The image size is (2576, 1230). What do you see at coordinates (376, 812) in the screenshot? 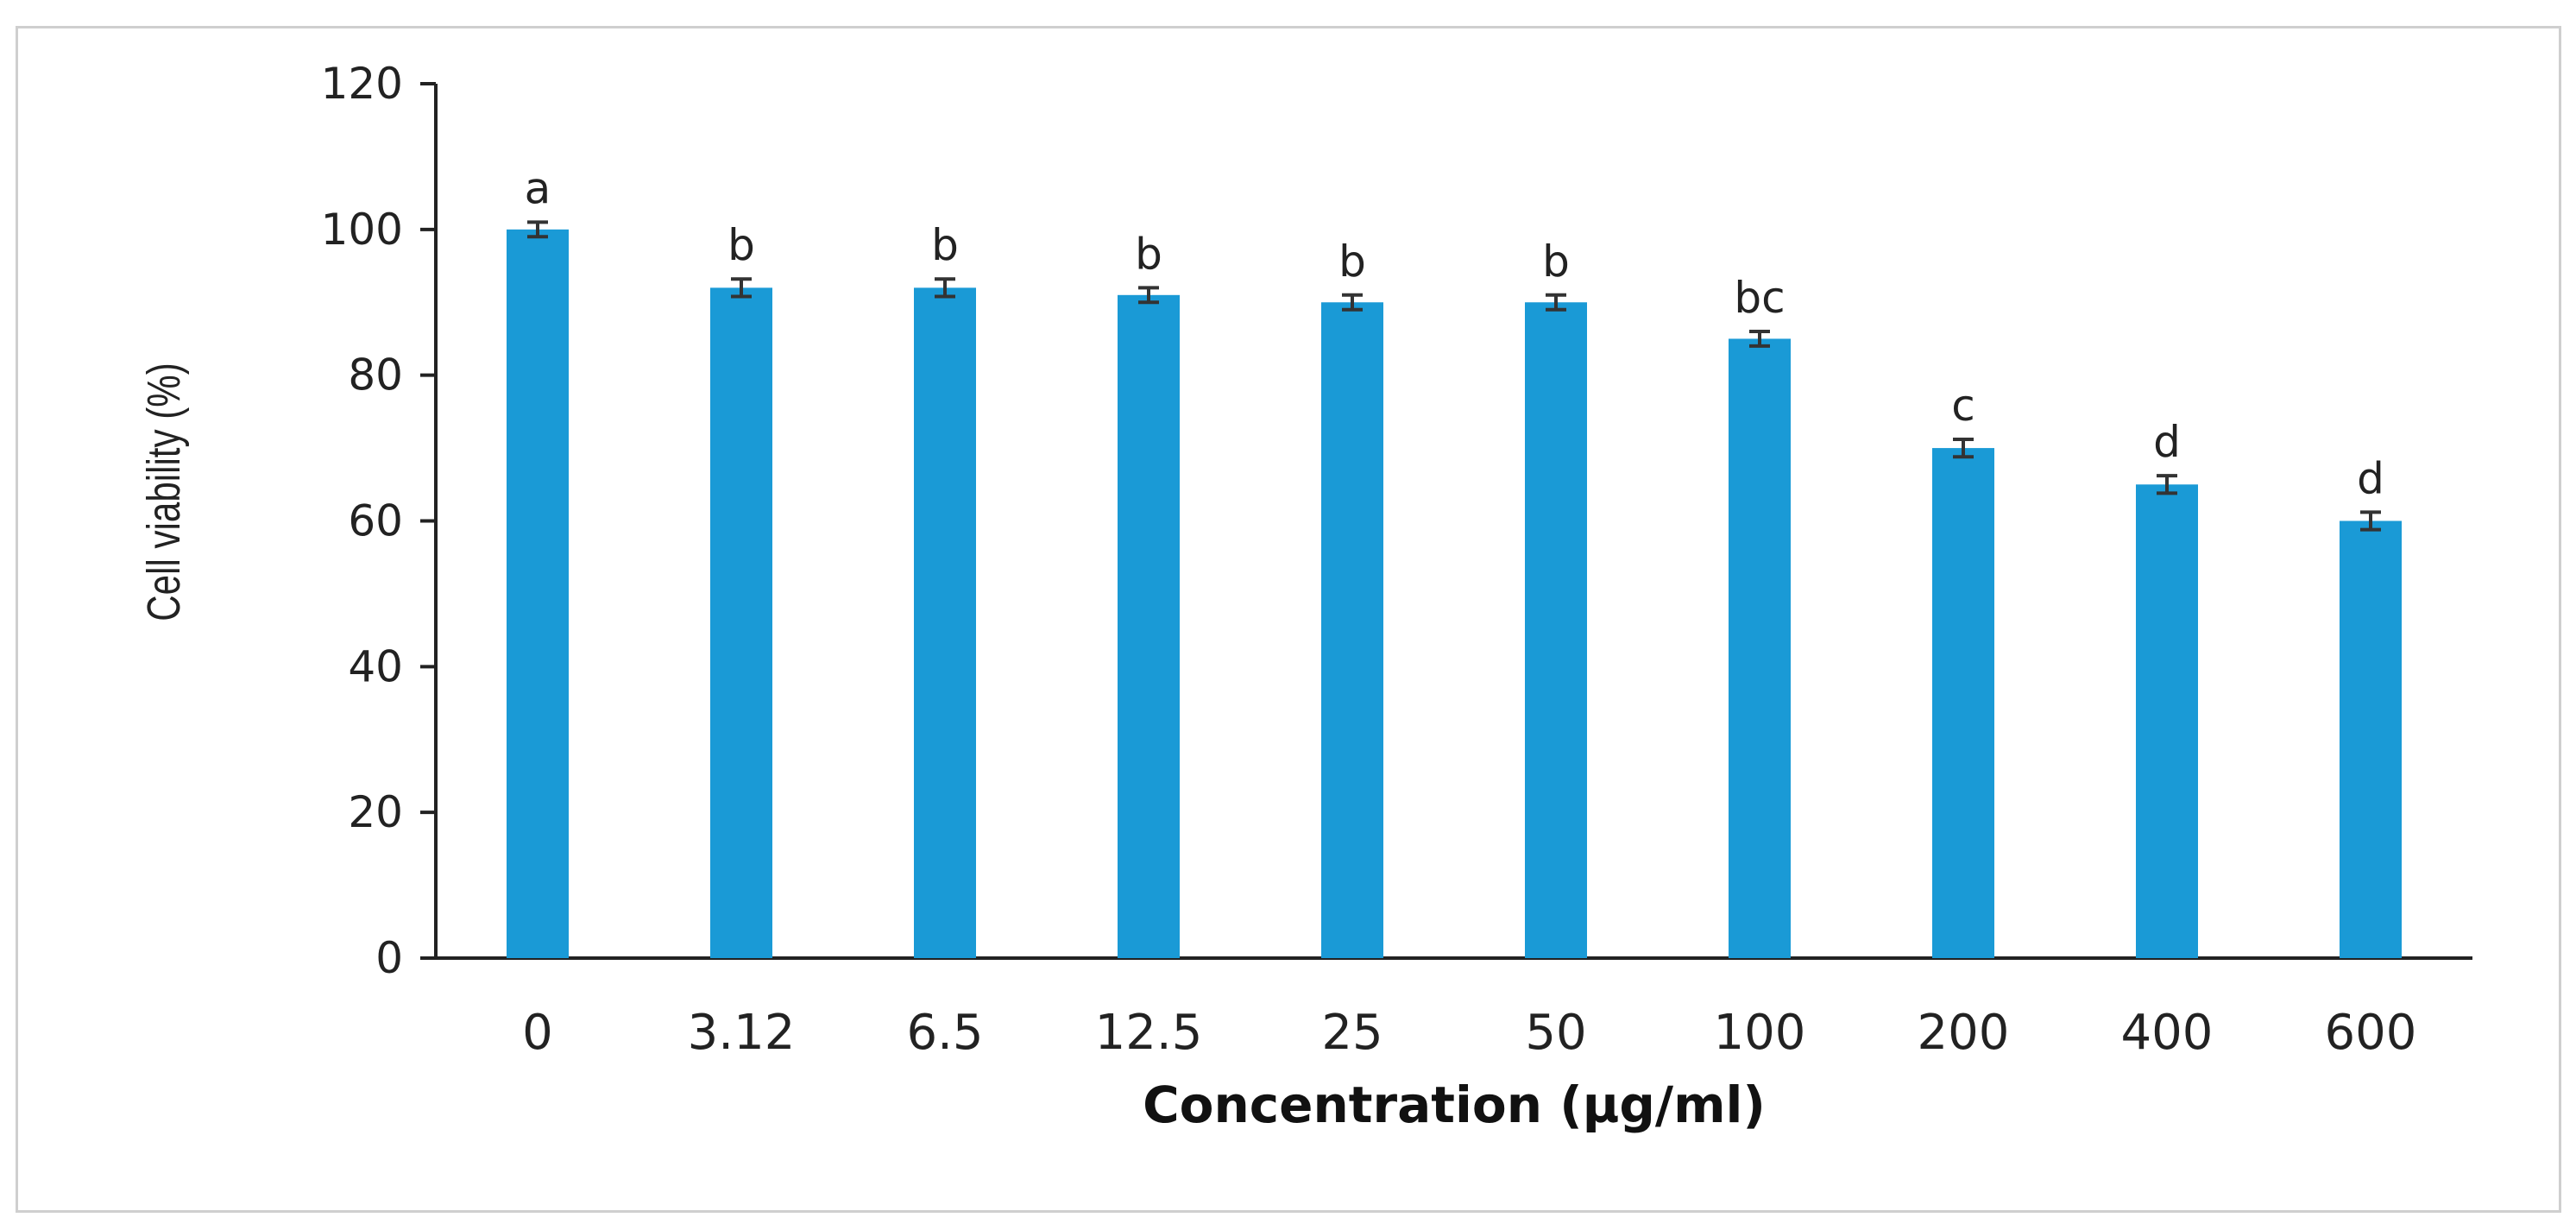
I see `y-tick-label: 20` at bounding box center [376, 812].